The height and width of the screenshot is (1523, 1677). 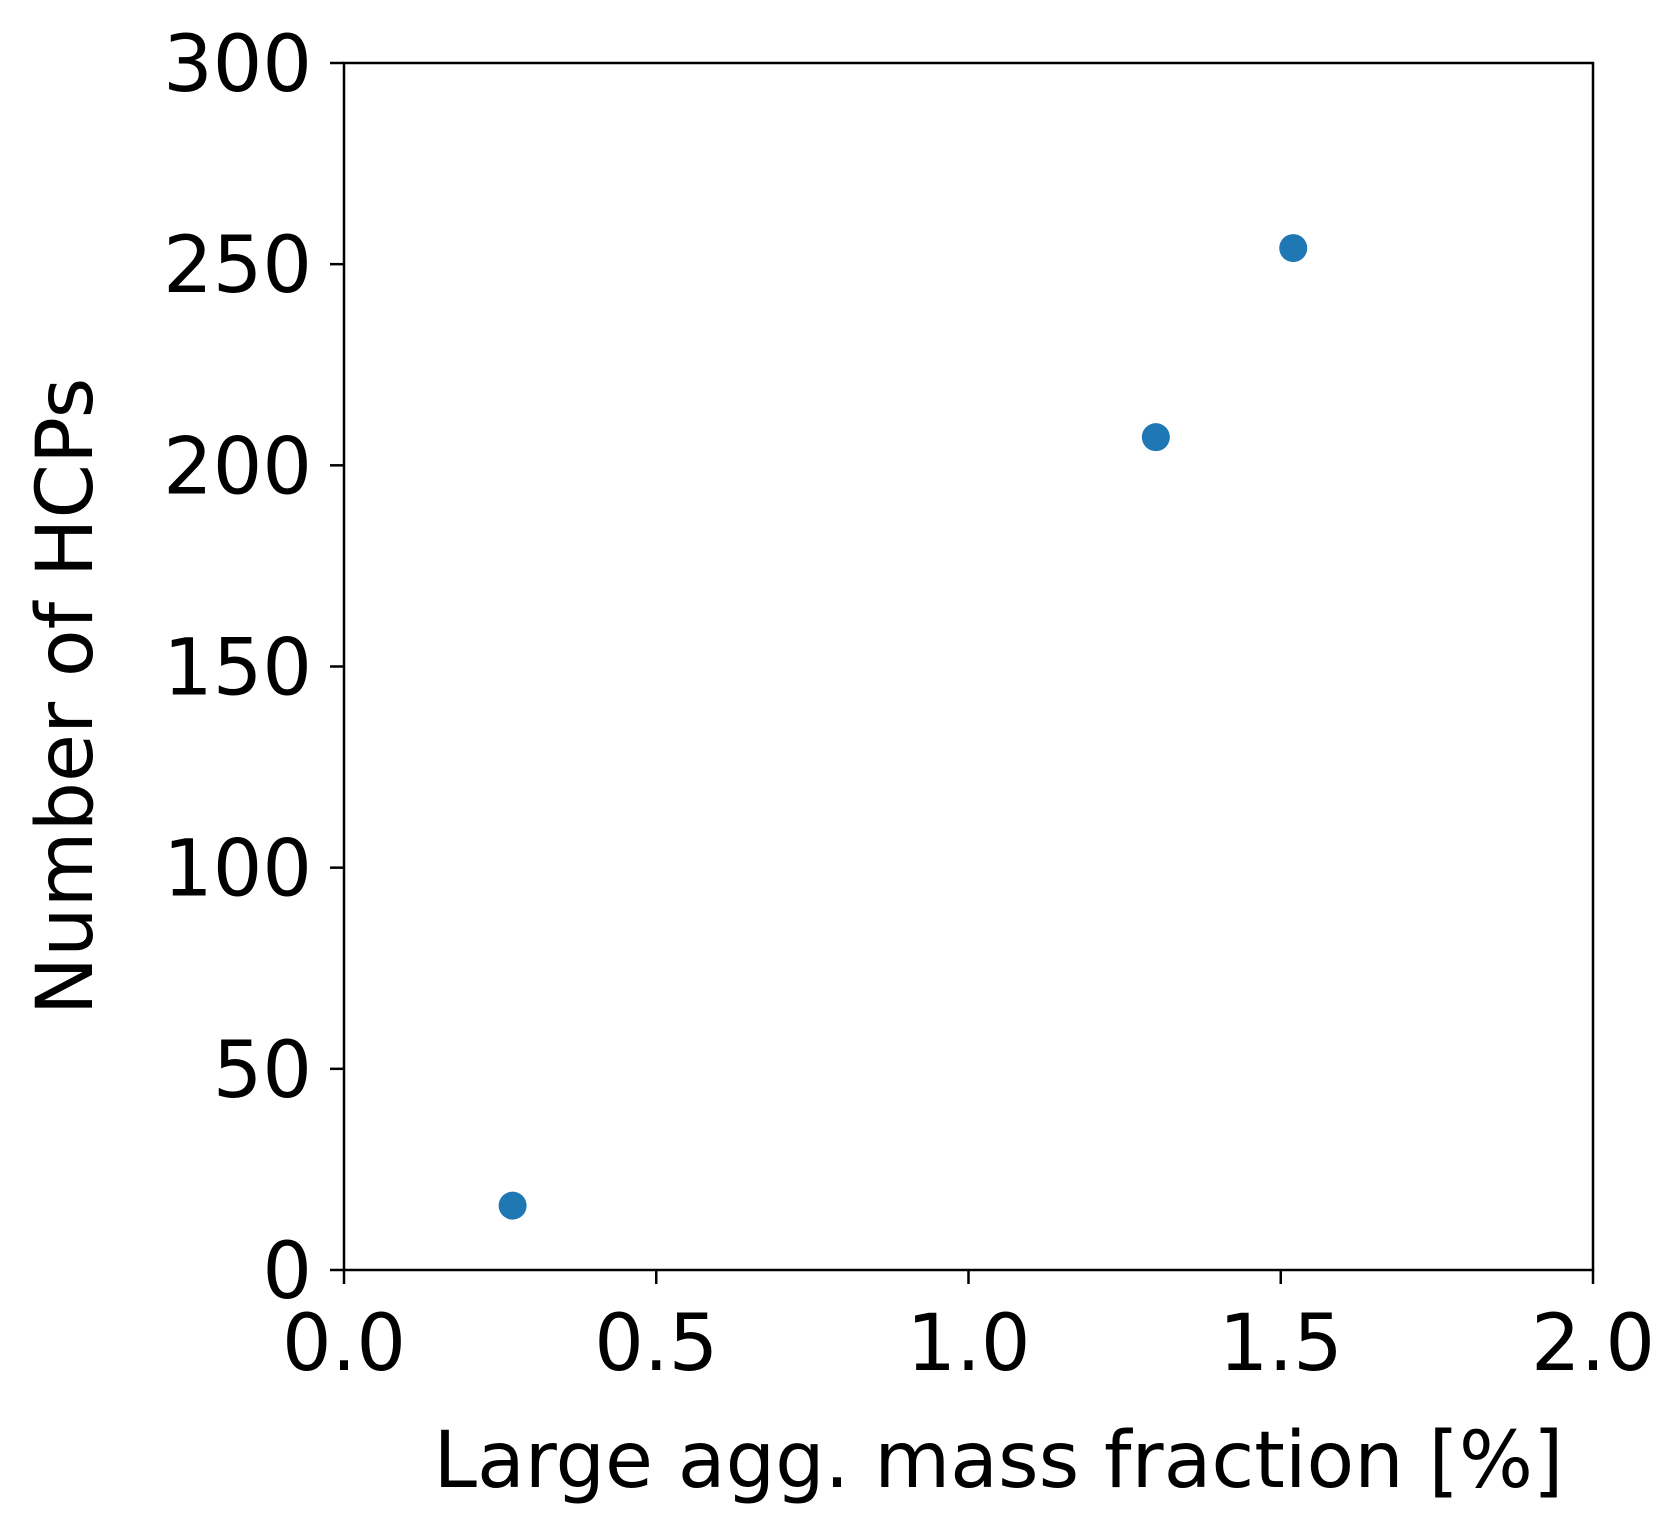 I want to click on y-axis-label: Number of HCPs, so click(x=66, y=697).